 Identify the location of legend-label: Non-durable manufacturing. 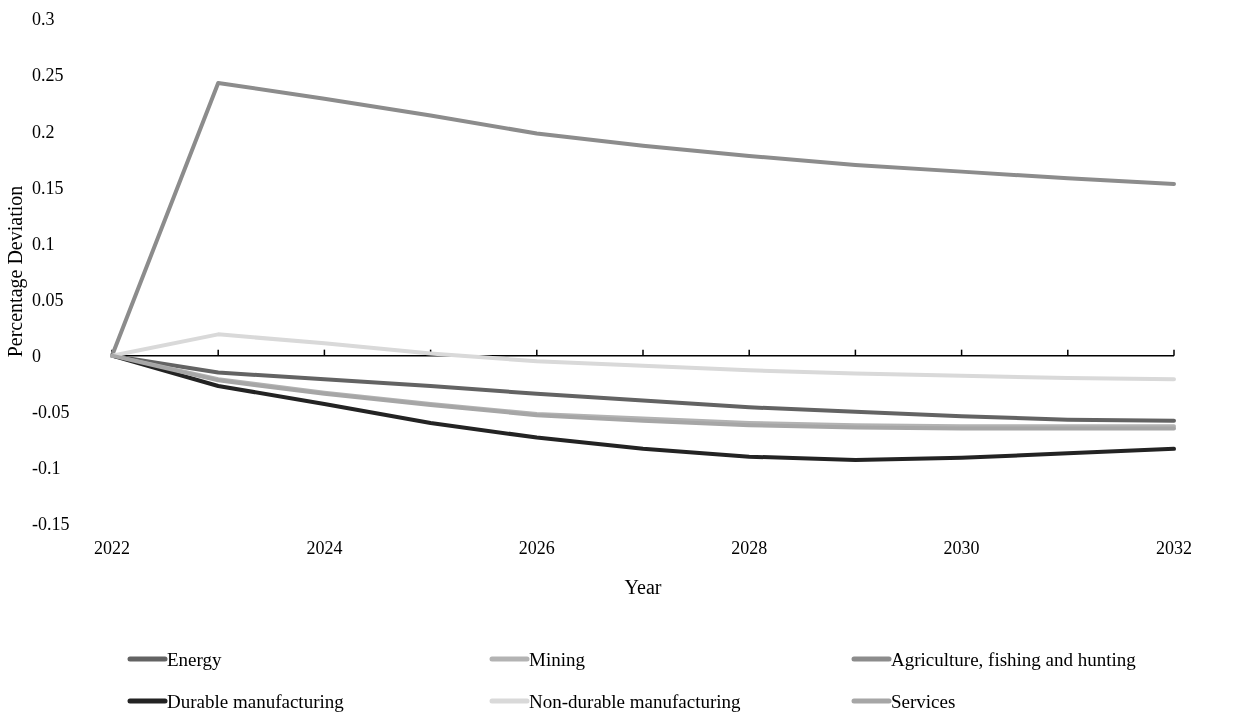
(635, 701).